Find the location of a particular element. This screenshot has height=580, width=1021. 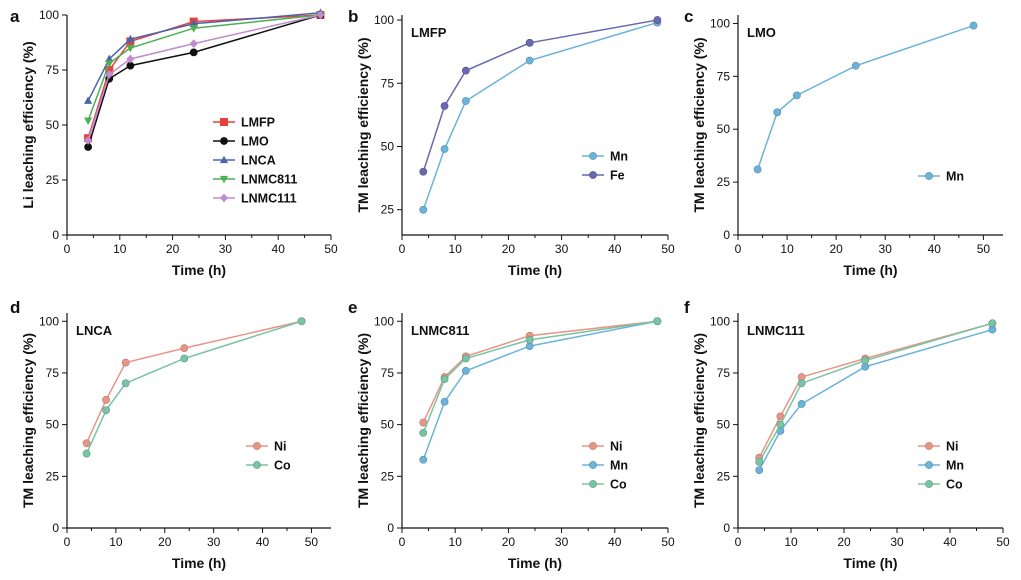

series-co is located at coordinates (876, 392).